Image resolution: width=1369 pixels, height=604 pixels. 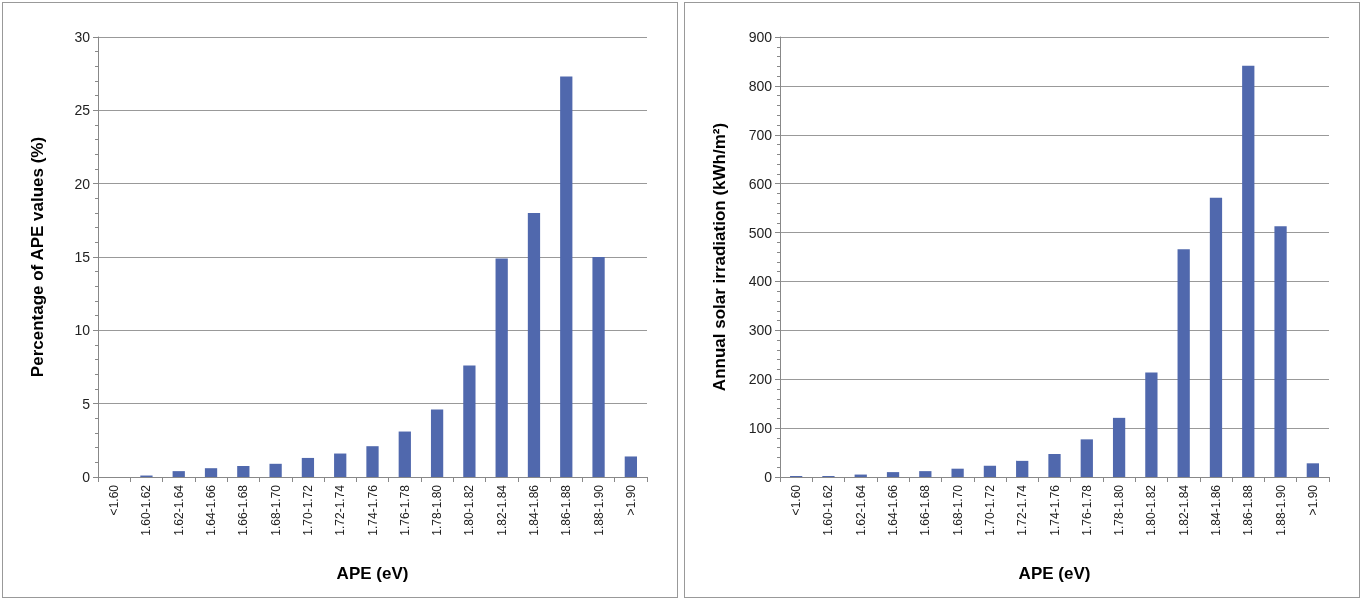 What do you see at coordinates (760, 330) in the screenshot?
I see `y-tick-label: 300` at bounding box center [760, 330].